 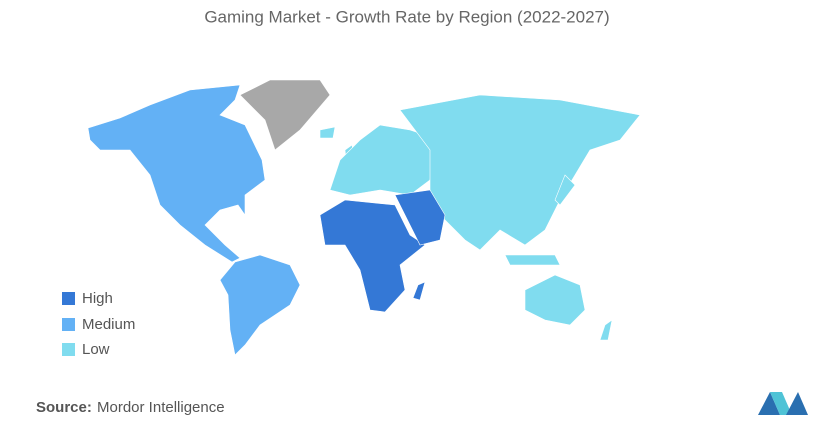 What do you see at coordinates (260, 305) in the screenshot?
I see `south-america` at bounding box center [260, 305].